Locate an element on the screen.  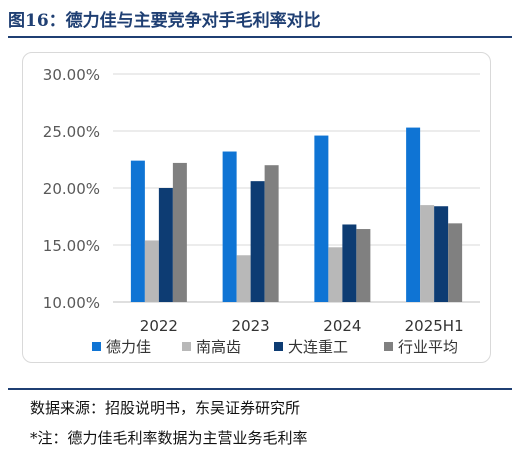
footer-divider is located at coordinates (260, 389).